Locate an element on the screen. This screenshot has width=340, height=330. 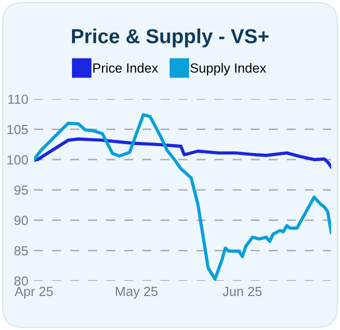
y-tick-label: 85 is located at coordinates (21, 251).